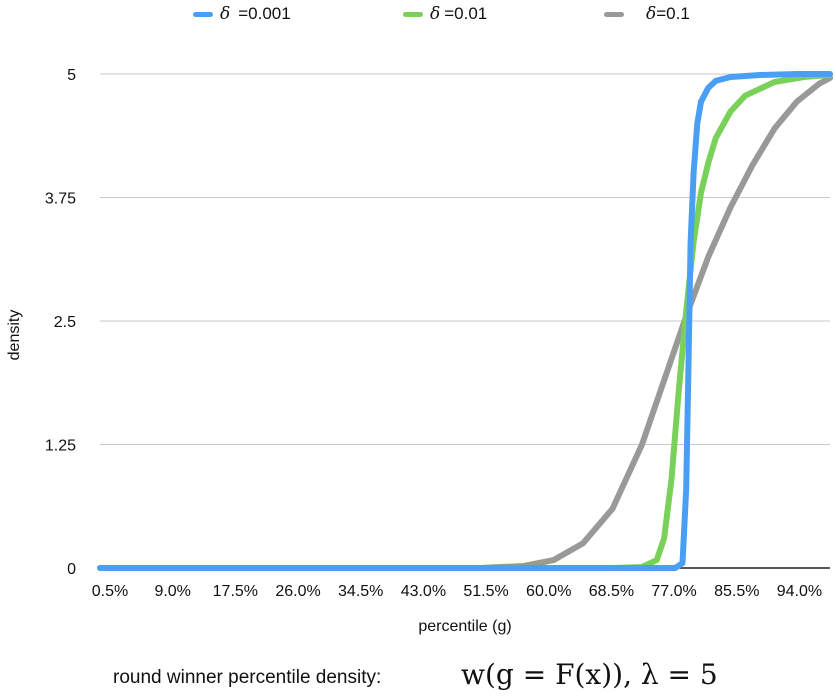 The height and width of the screenshot is (698, 836). I want to click on x-tick-label: 68.5%, so click(611, 591).